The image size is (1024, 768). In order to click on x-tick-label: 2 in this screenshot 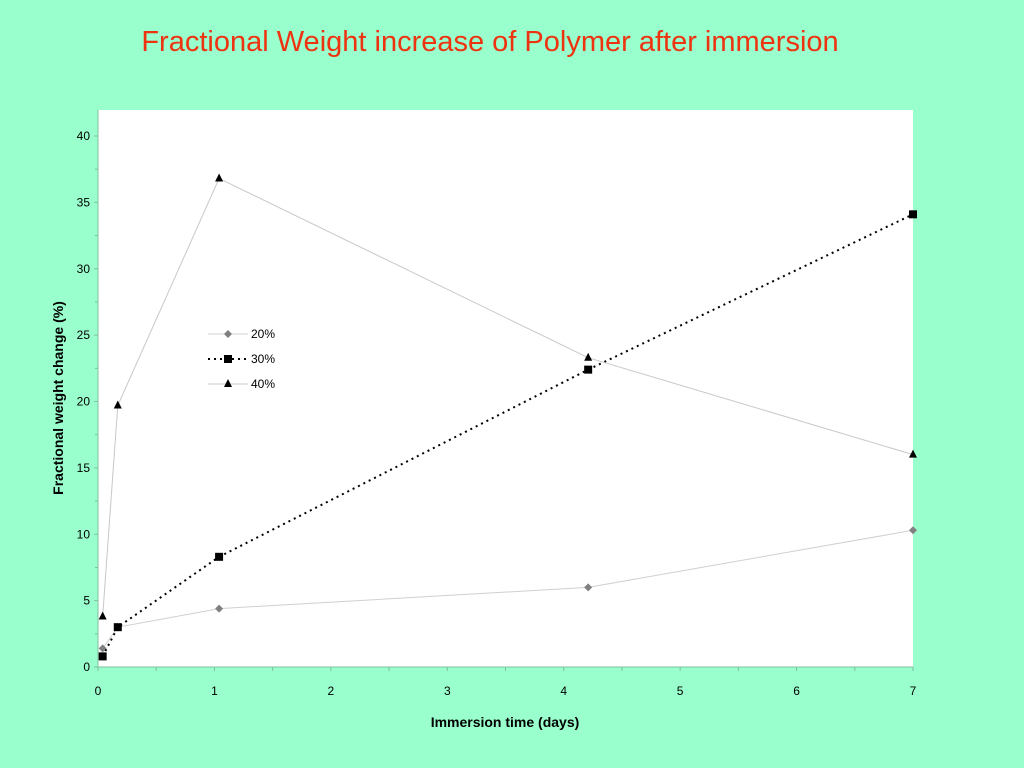, I will do `click(331, 691)`.